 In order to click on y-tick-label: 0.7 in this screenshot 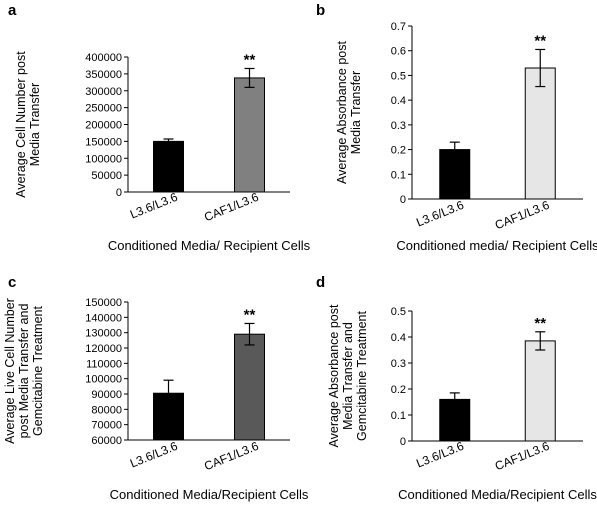, I will do `click(398, 27)`.